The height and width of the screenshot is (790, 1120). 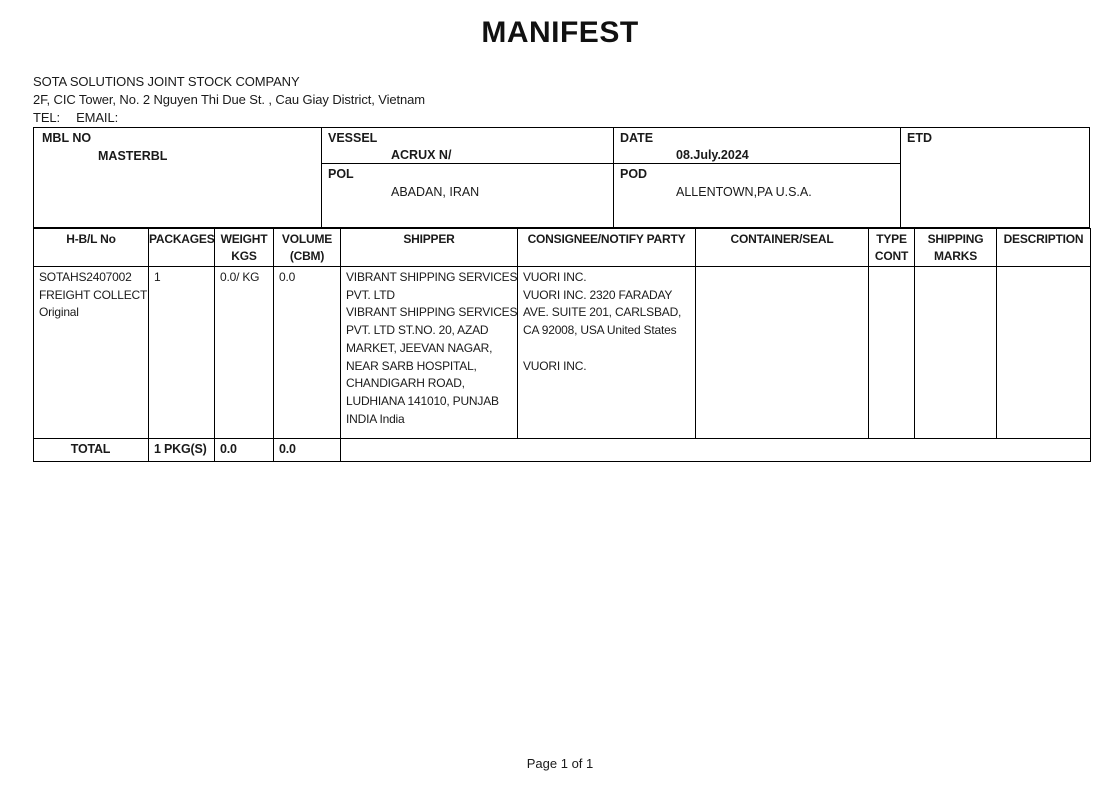 What do you see at coordinates (97, 117) in the screenshot?
I see `email-label: EMAIL:` at bounding box center [97, 117].